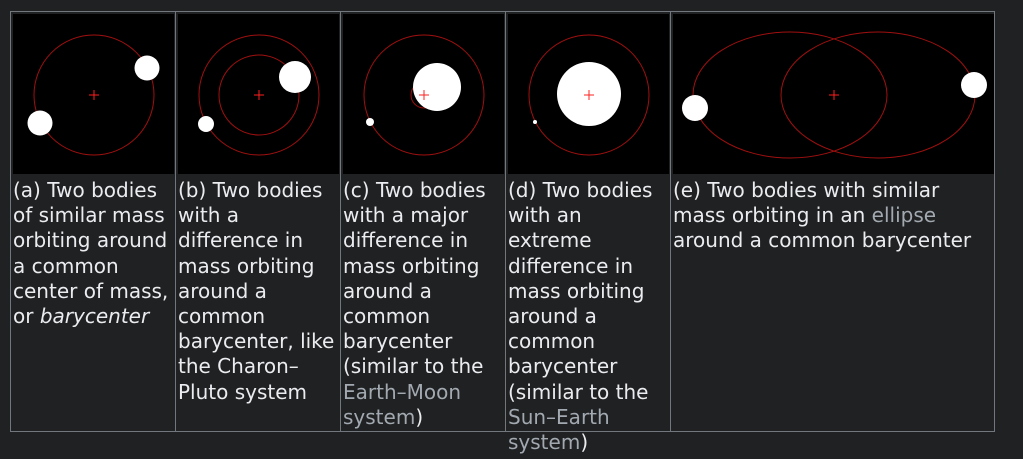 The width and height of the screenshot is (1023, 459). I want to click on orbit-animation-c, so click(424, 95).